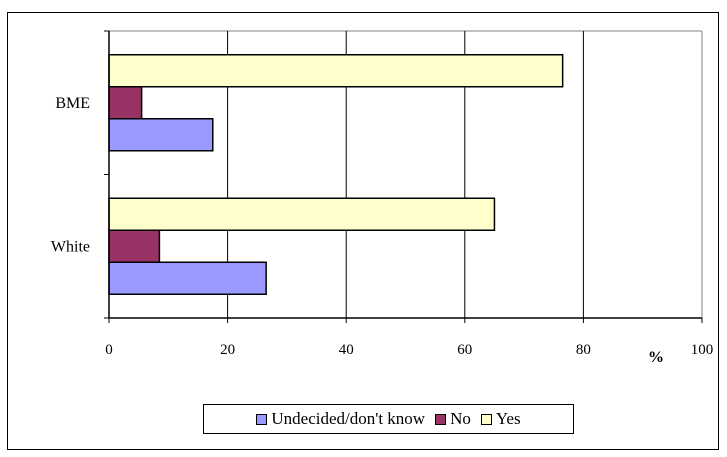 The width and height of the screenshot is (727, 457). What do you see at coordinates (72, 103) in the screenshot?
I see `category-label-0: BME` at bounding box center [72, 103].